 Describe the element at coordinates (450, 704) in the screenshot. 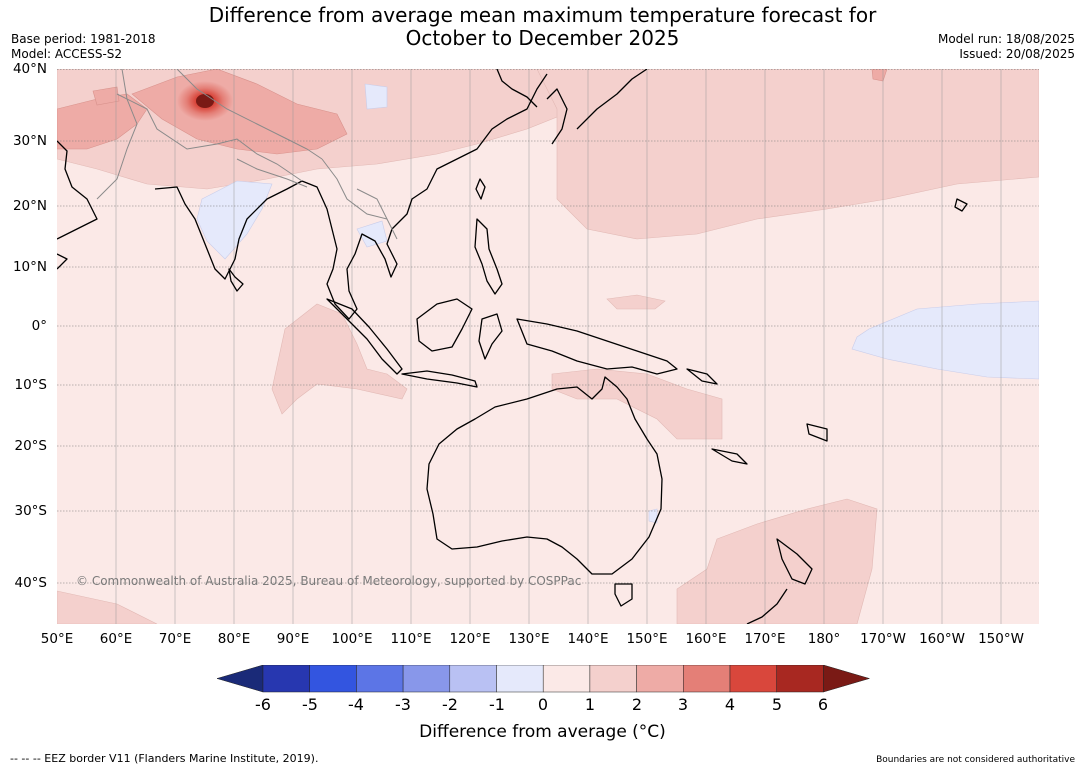

I see `colorbar-tick: -2` at that location.